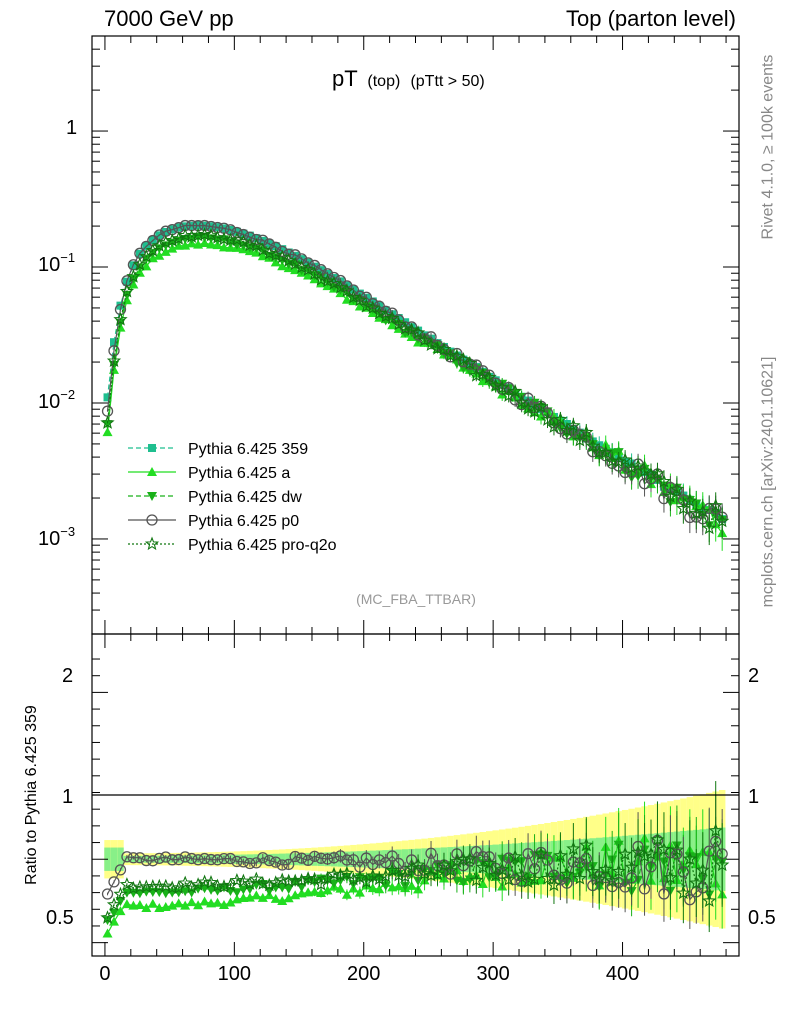 This screenshot has width=786, height=1024. I want to click on ratio-ytick-label-0p5-right: 0.5, so click(762, 918).